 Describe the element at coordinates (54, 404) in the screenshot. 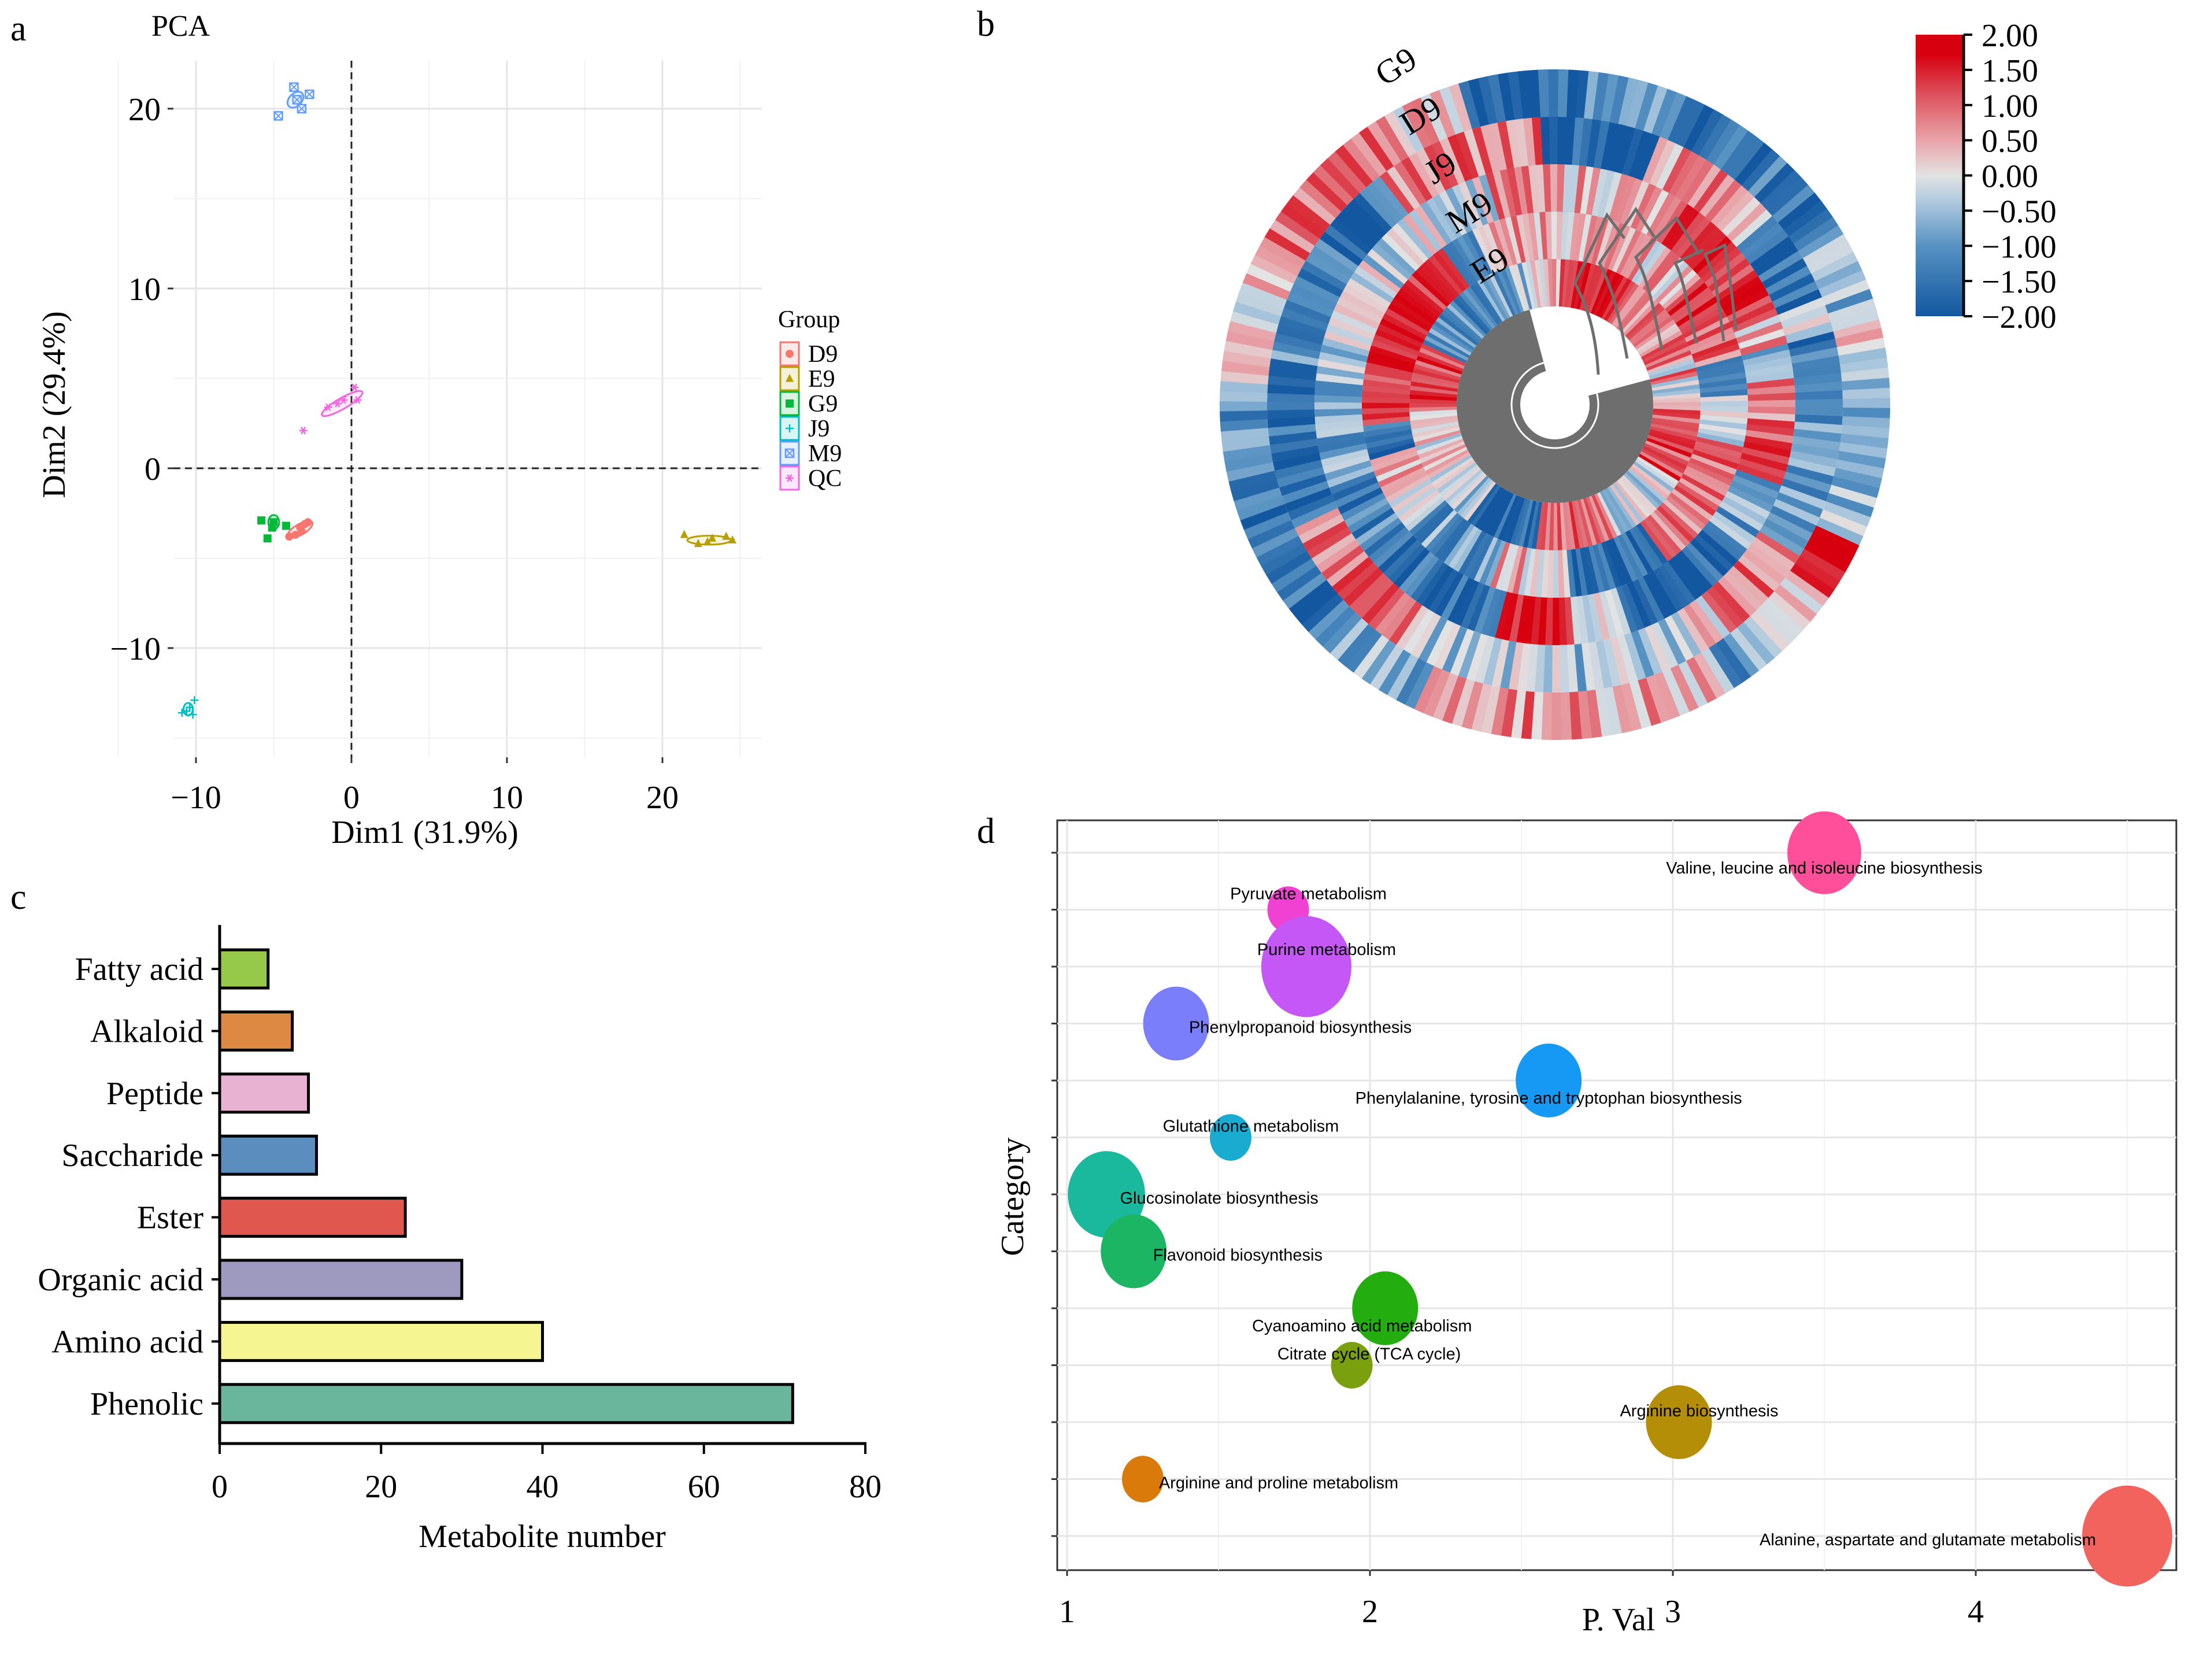

I see `pca-y-axis-label: Dim2 (29.4%)` at that location.